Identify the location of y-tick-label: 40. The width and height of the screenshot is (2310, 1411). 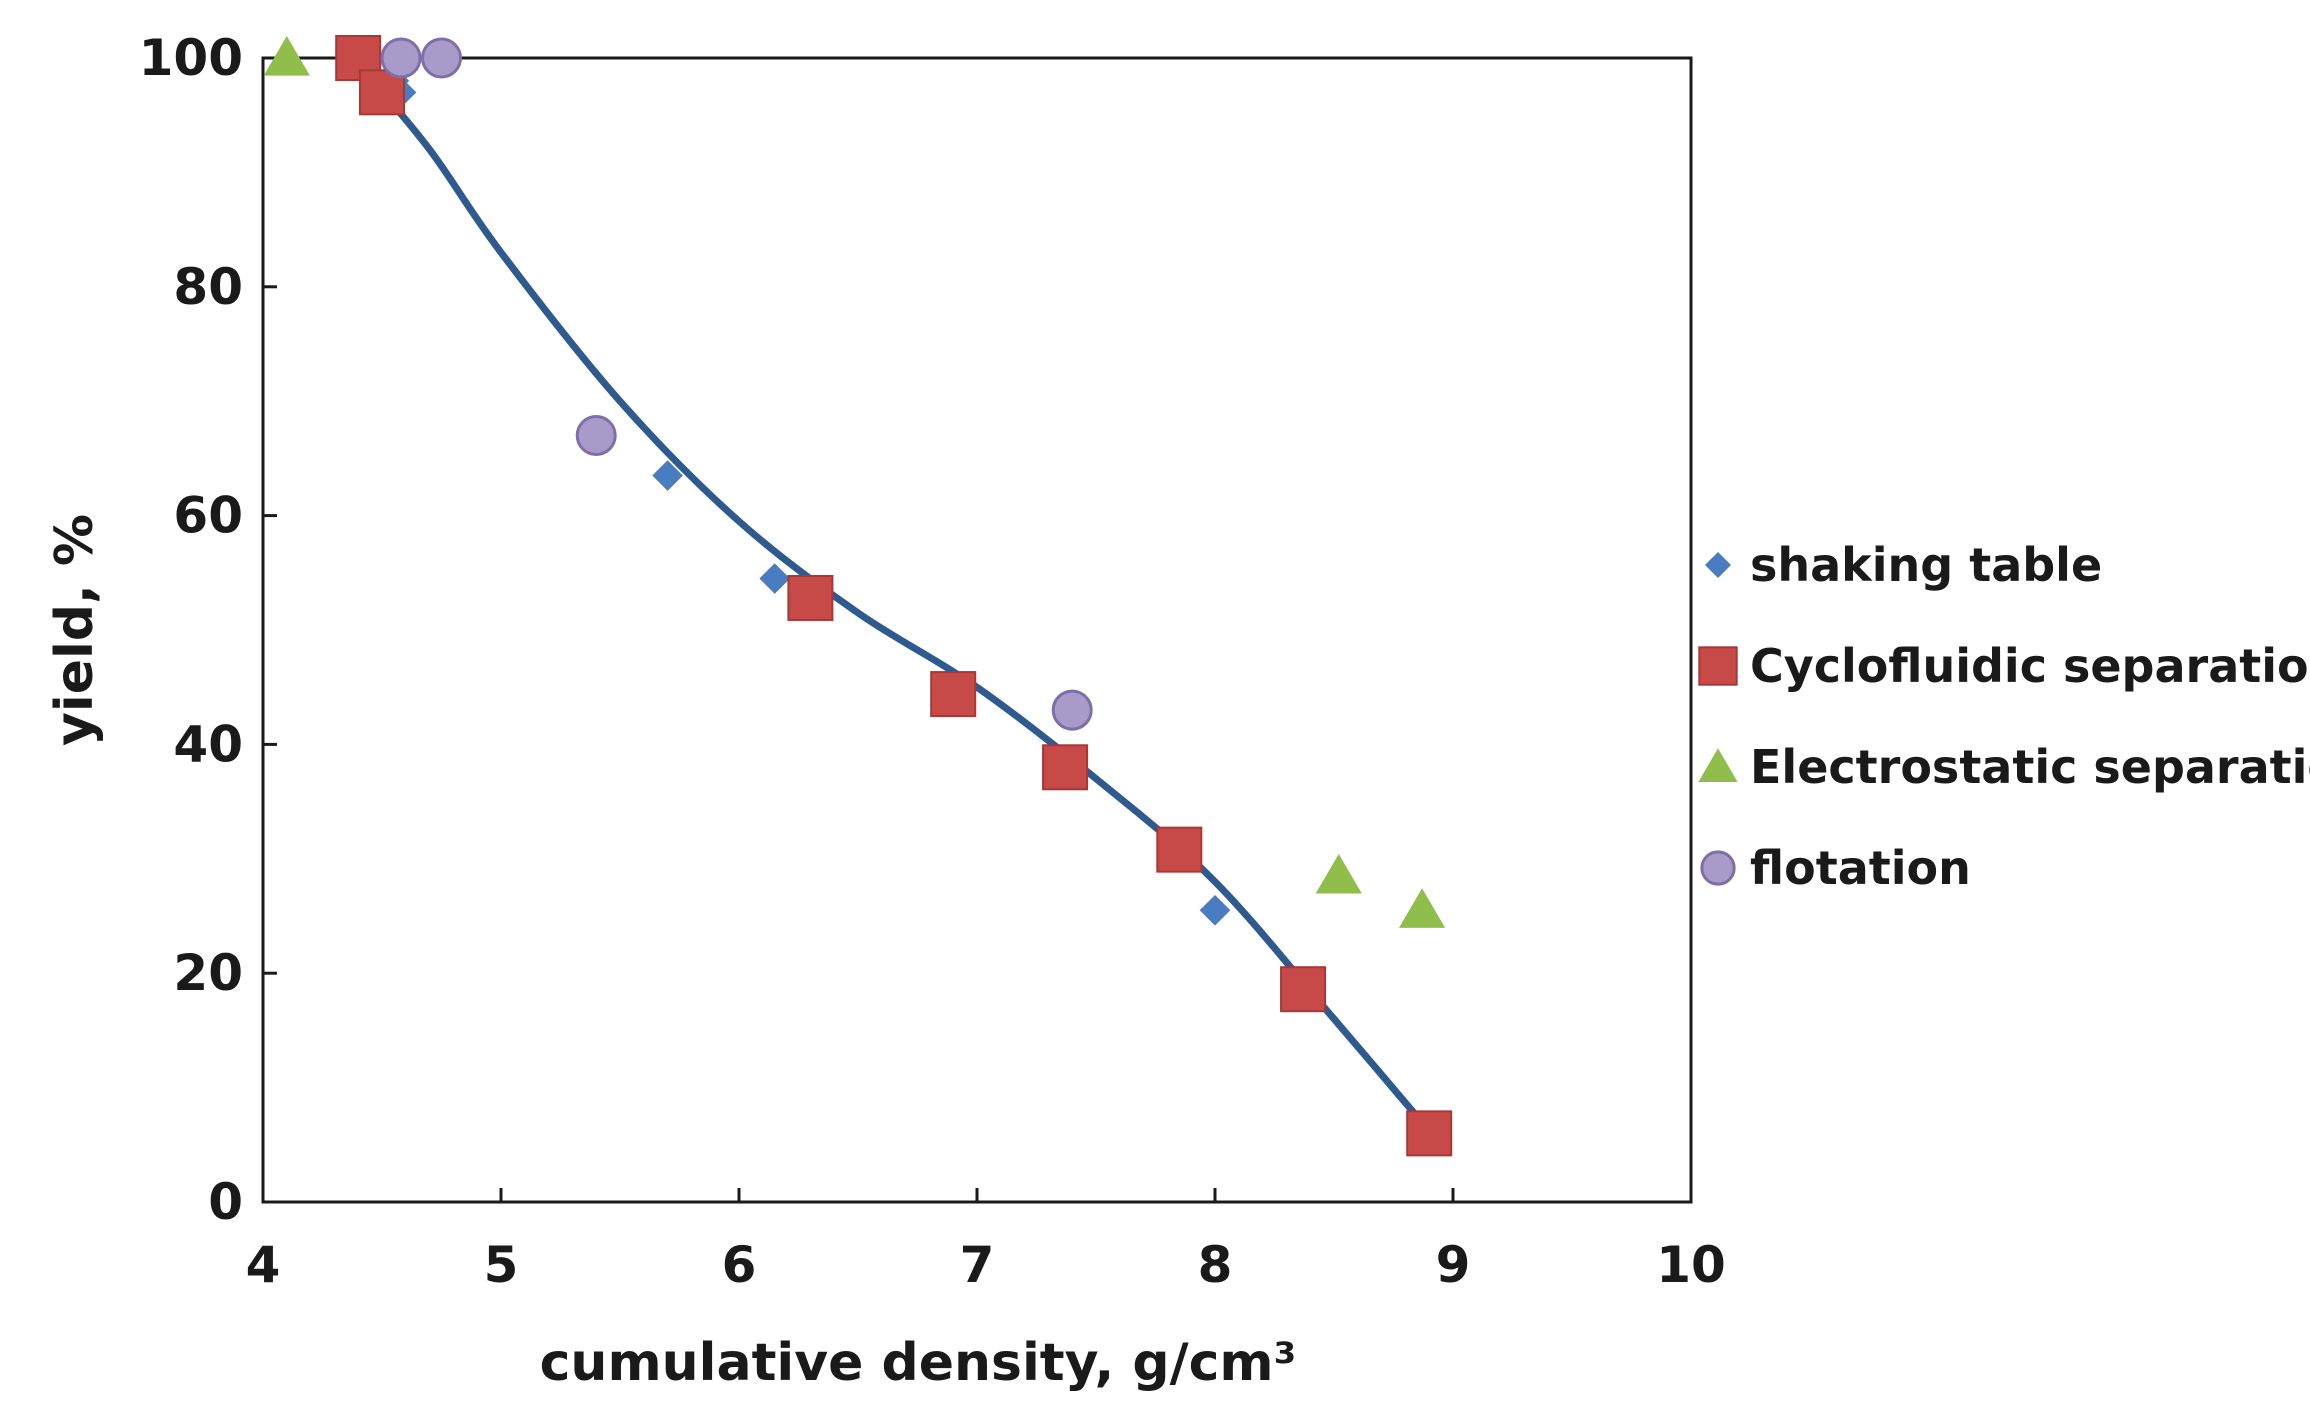
(208, 744).